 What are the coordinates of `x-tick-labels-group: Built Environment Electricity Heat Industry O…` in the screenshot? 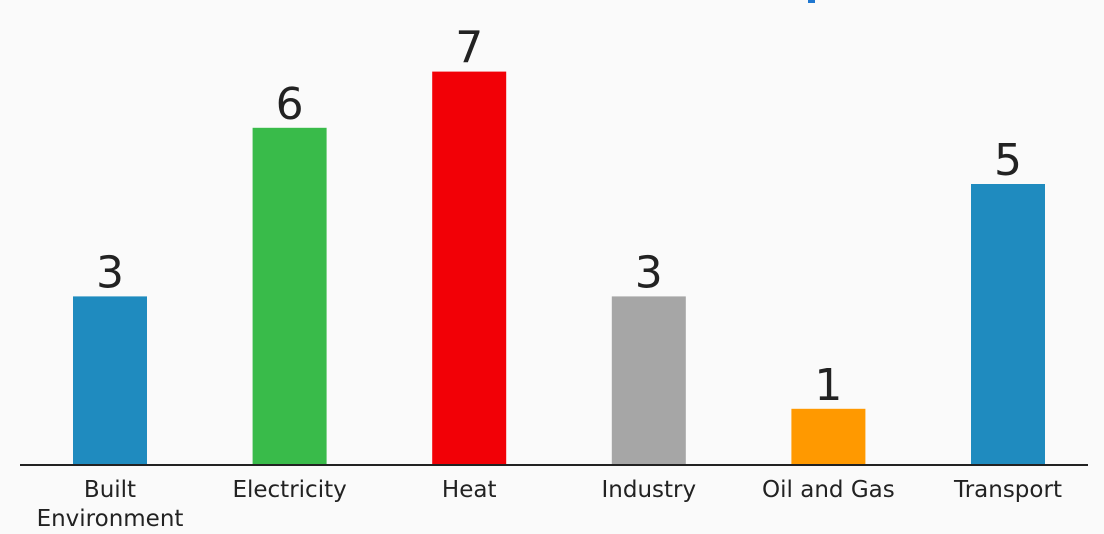 It's located at (549, 504).